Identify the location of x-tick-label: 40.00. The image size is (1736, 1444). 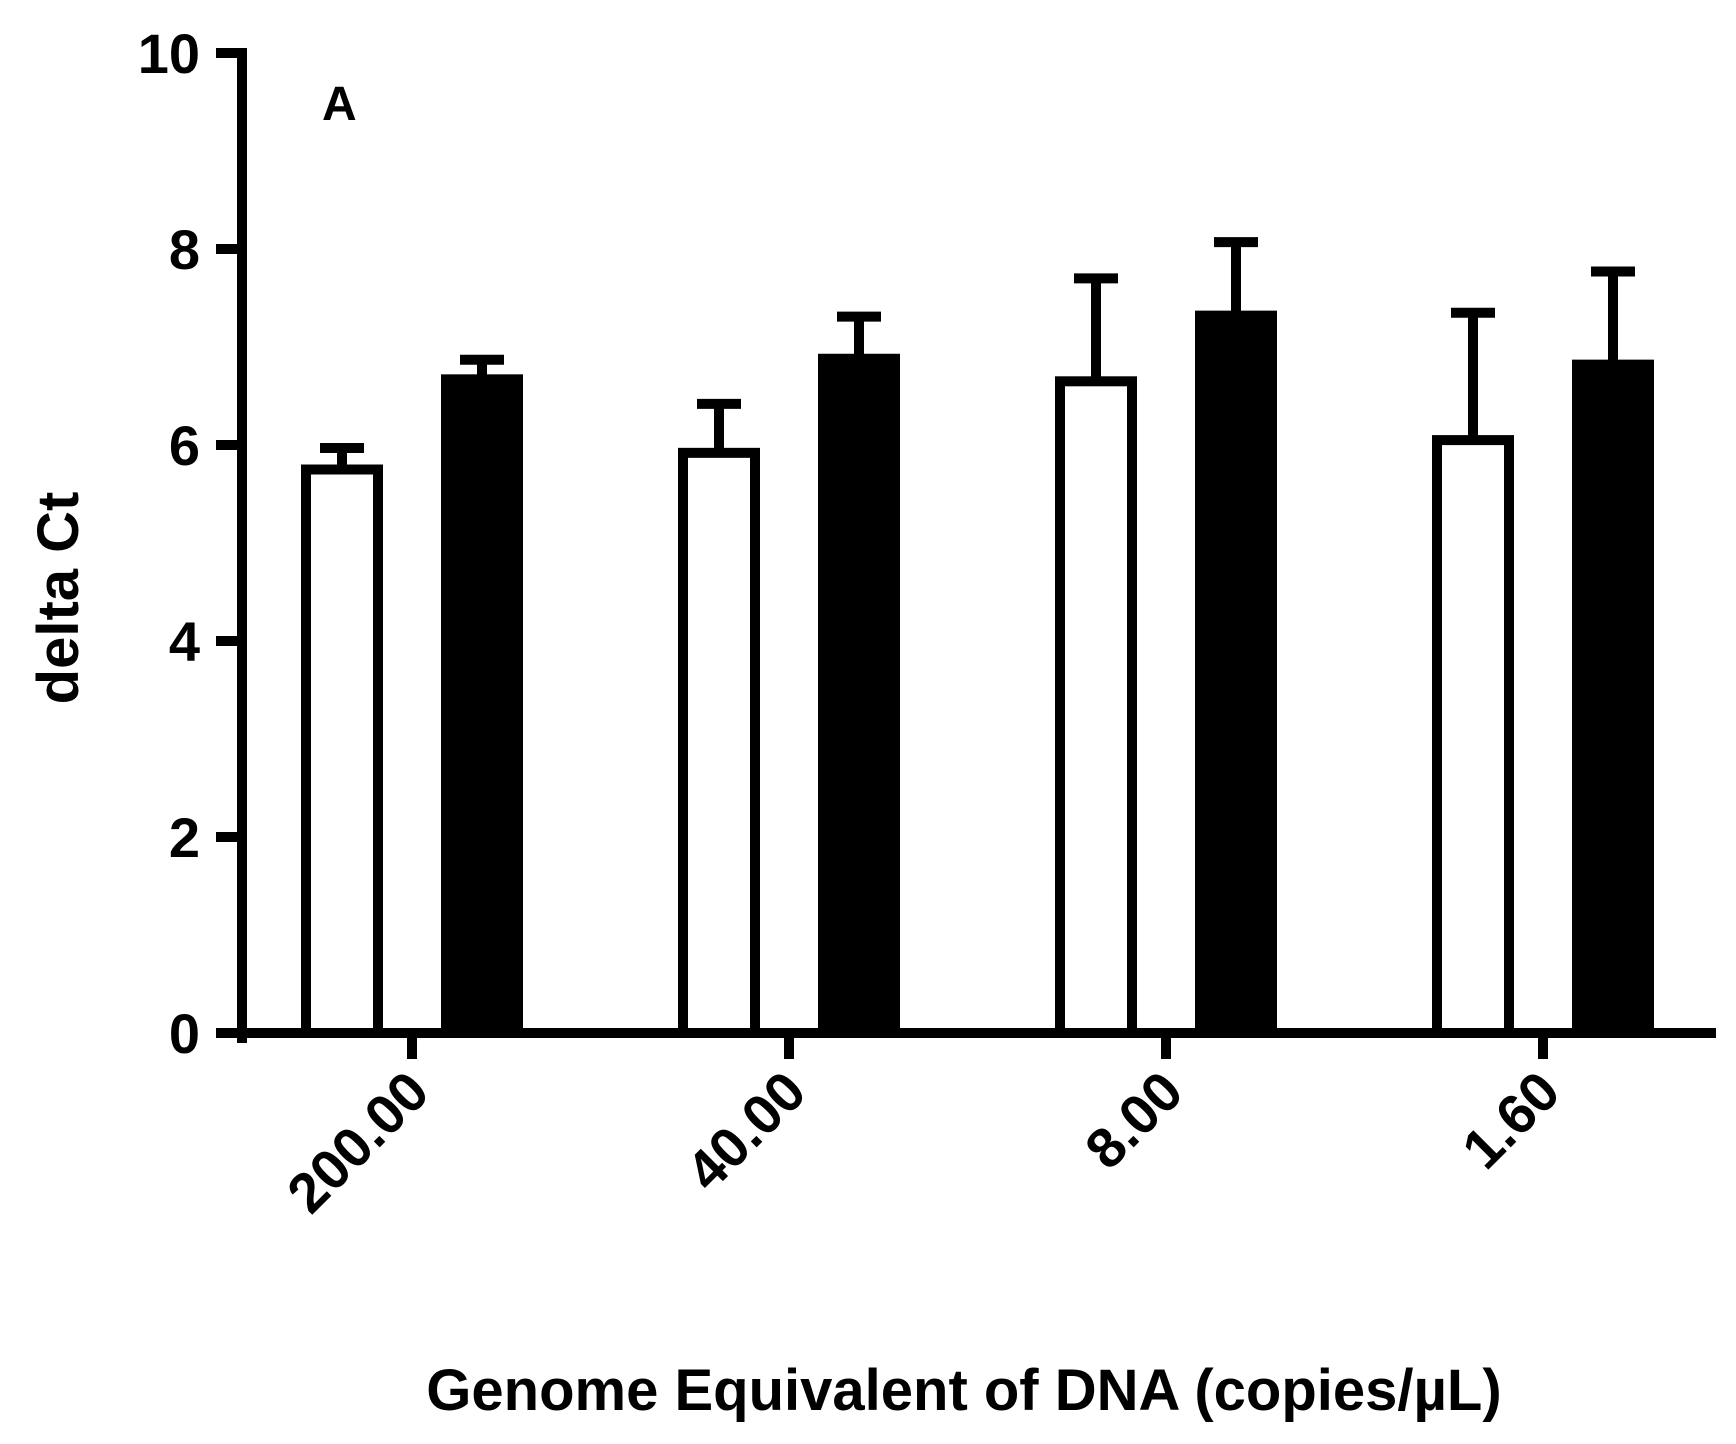
(746, 1131).